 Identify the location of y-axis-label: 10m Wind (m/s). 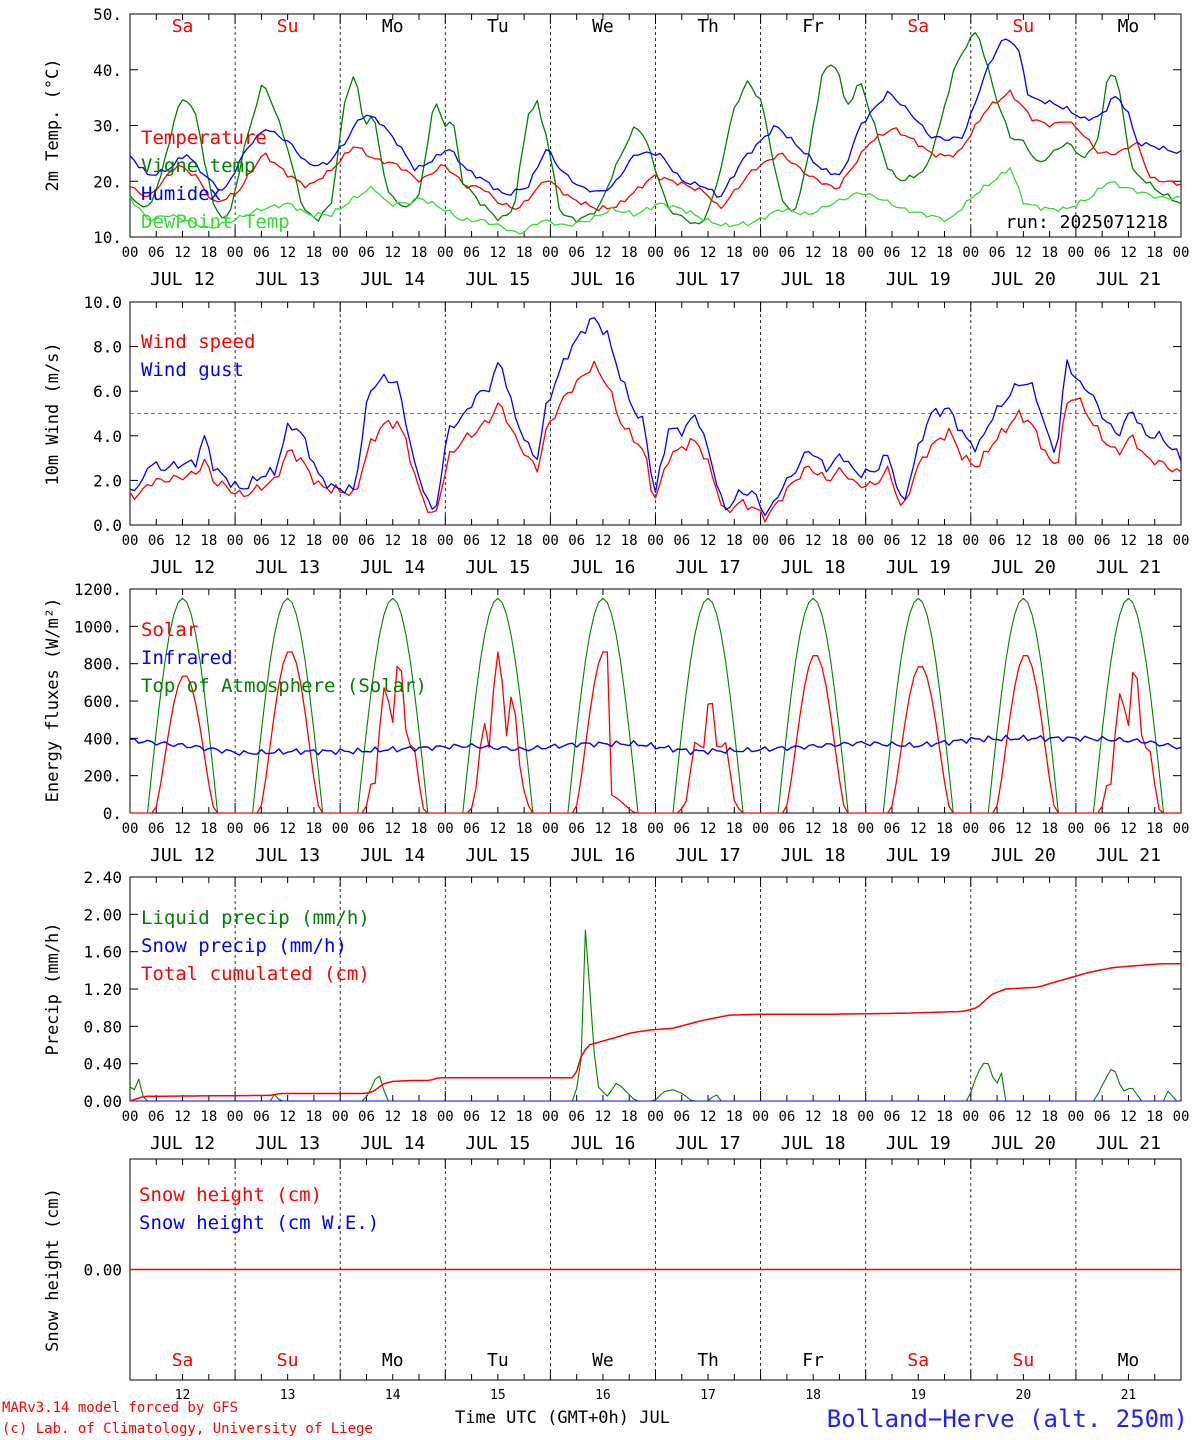
(53, 413).